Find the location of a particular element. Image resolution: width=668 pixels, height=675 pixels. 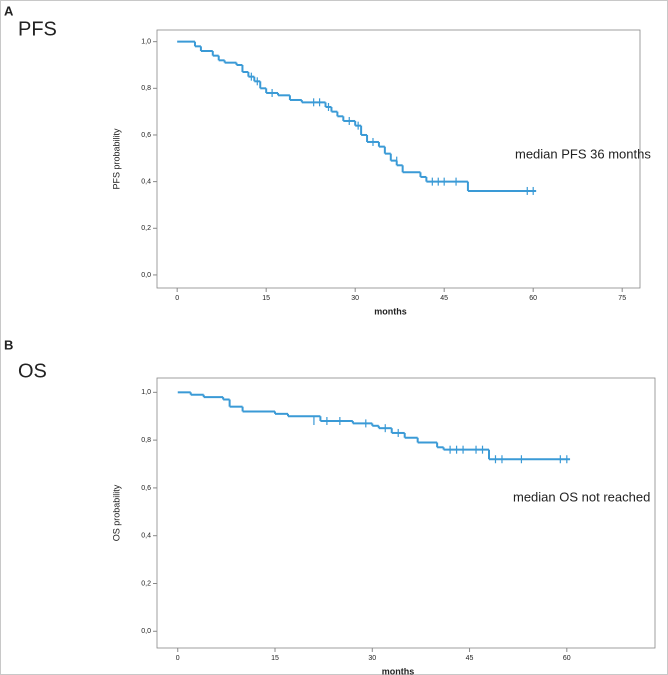

annotation: median OS not reached is located at coordinates (581, 496).